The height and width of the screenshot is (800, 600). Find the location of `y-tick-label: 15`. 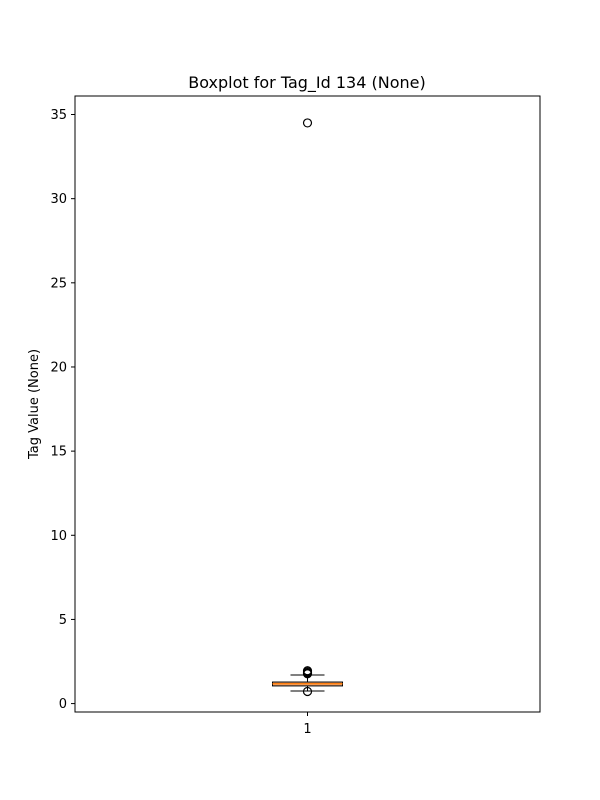

y-tick-label: 15 is located at coordinates (58, 452).